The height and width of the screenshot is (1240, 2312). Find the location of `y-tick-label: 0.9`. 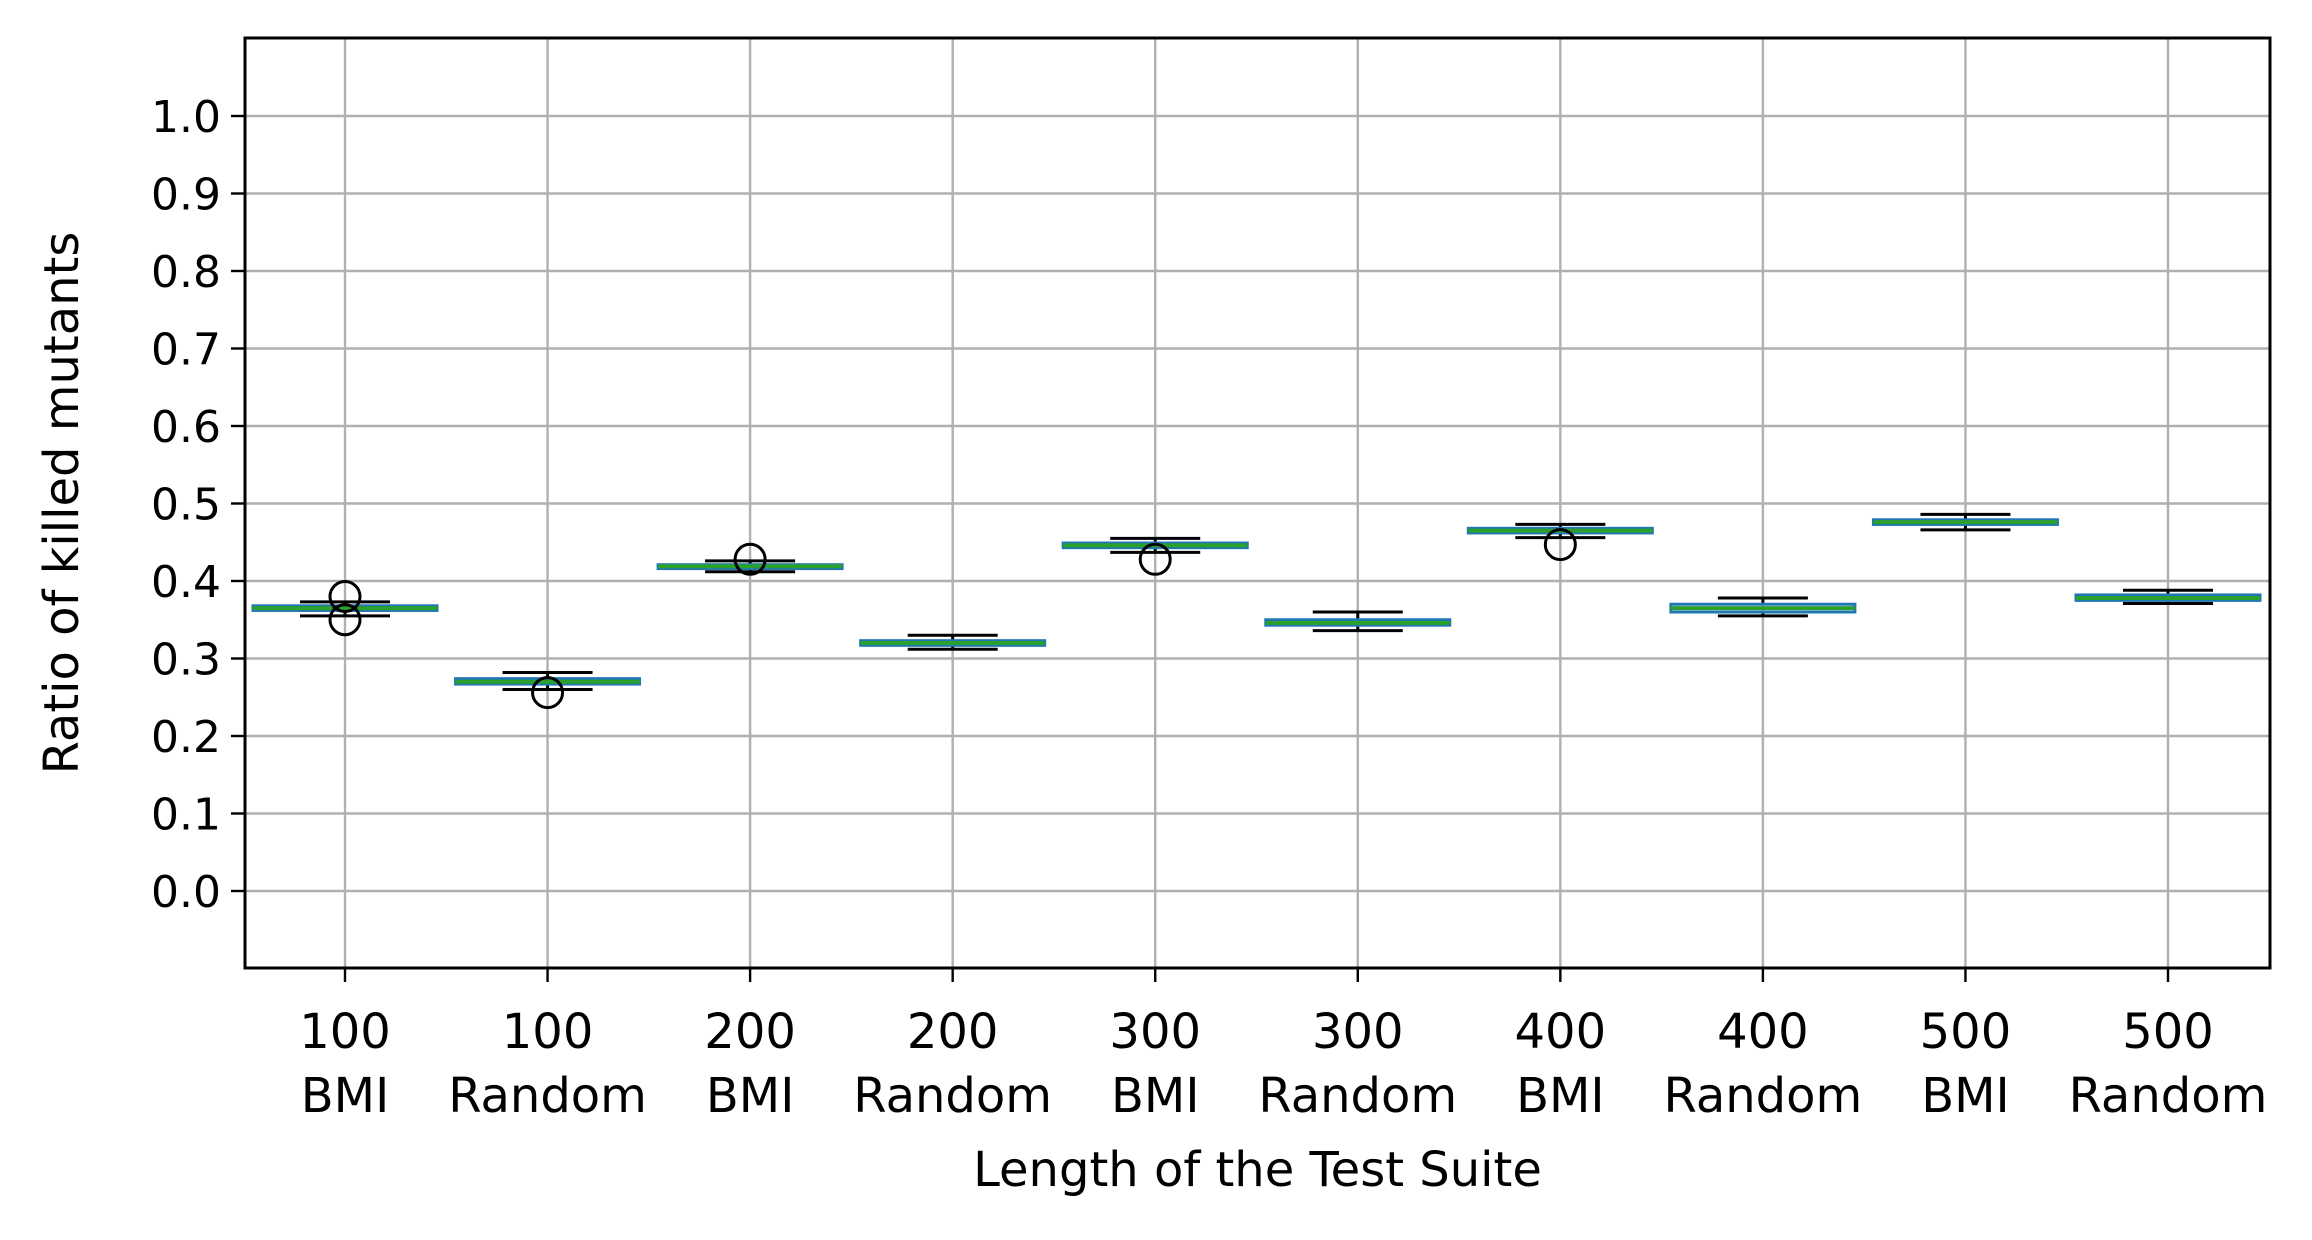

y-tick-label: 0.9 is located at coordinates (186, 195).